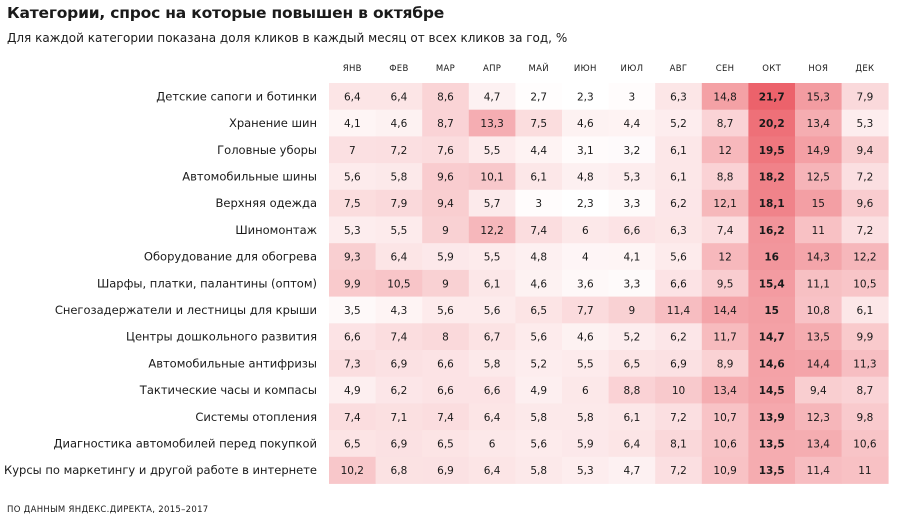 The height and width of the screenshot is (522, 904). Describe the element at coordinates (724, 471) in the screenshot. I see `cell-value-label: 10,9` at that location.